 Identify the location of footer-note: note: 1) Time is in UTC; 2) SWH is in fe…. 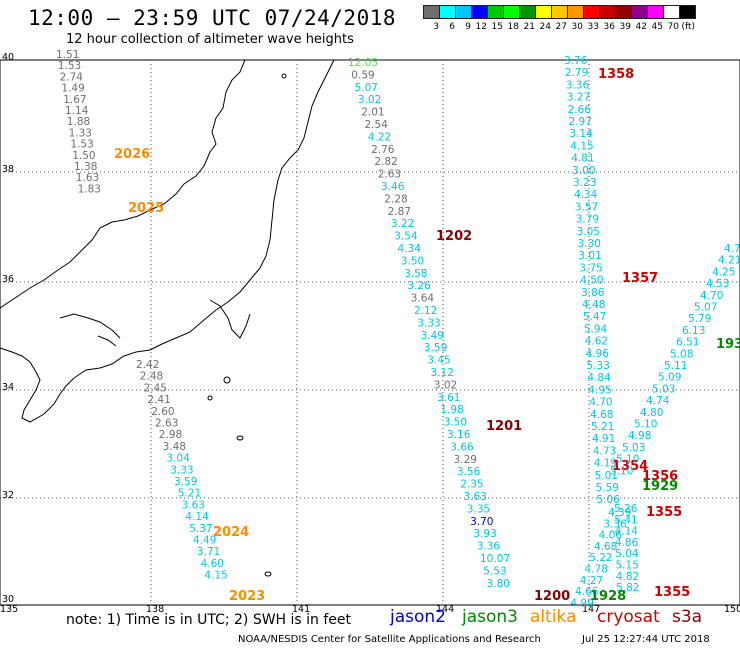
(209, 620).